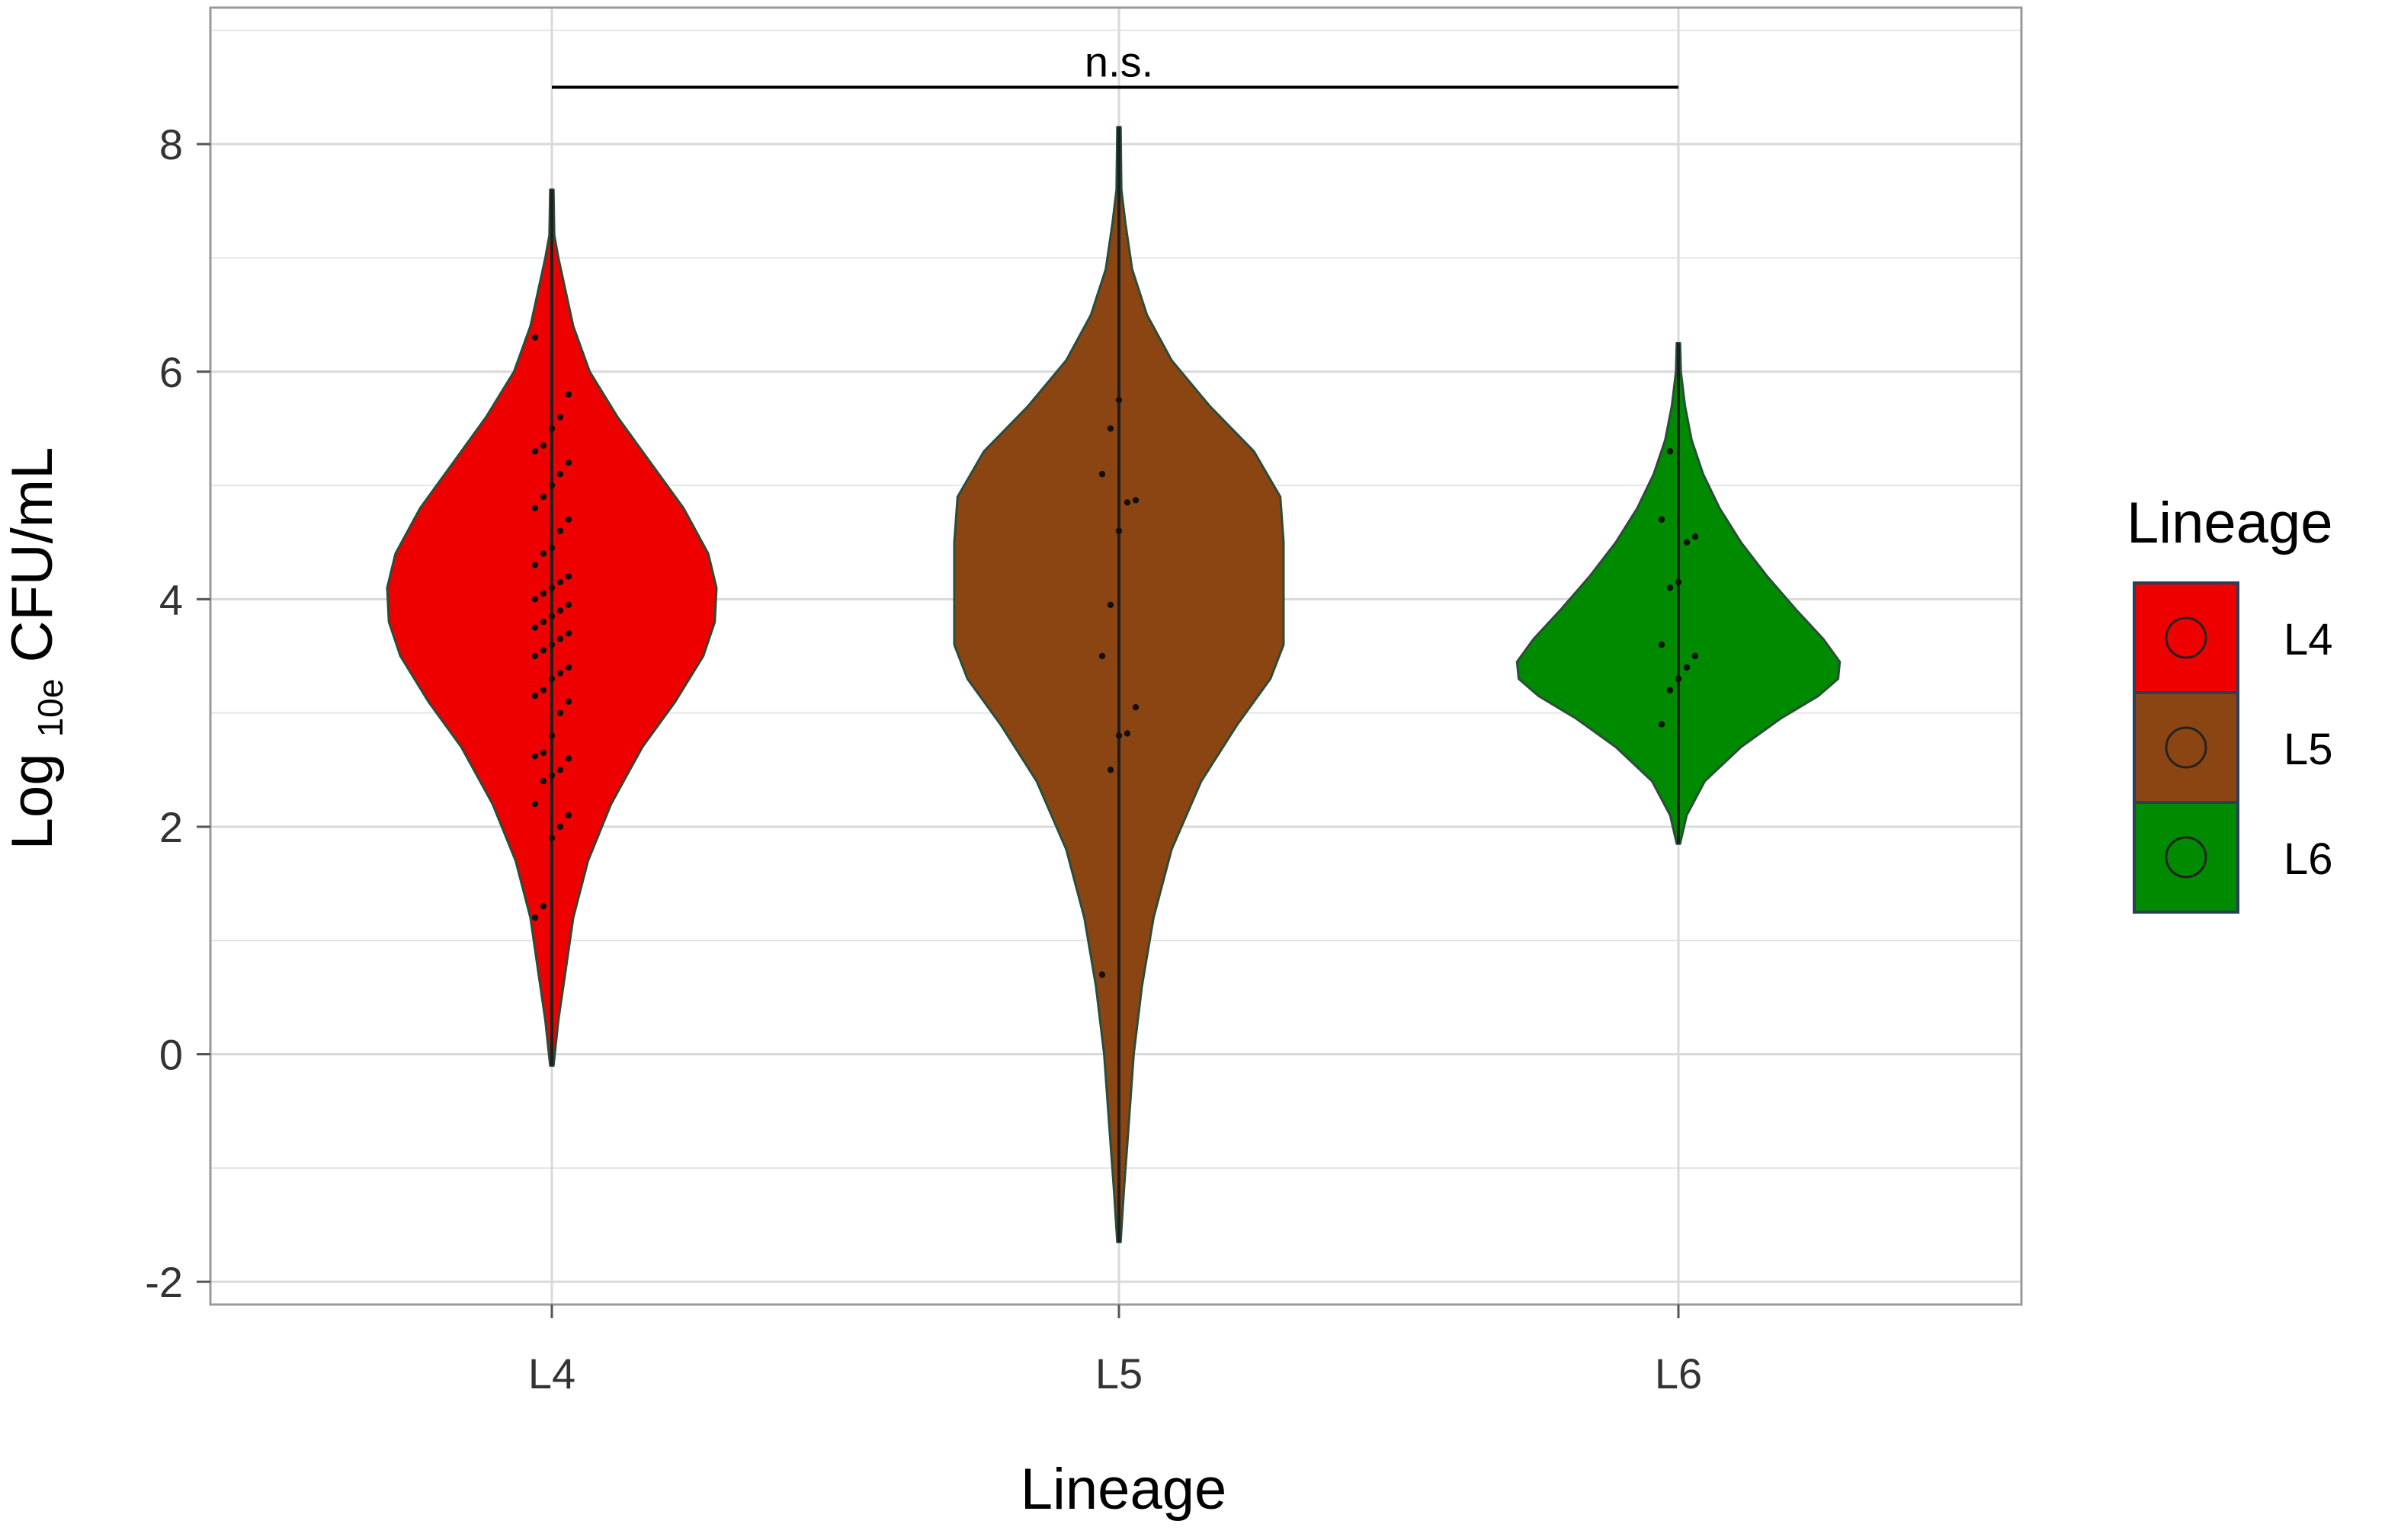 Image resolution: width=2401 pixels, height=1540 pixels. Describe the element at coordinates (1119, 62) in the screenshot. I see `significance-label: n.s.` at that location.